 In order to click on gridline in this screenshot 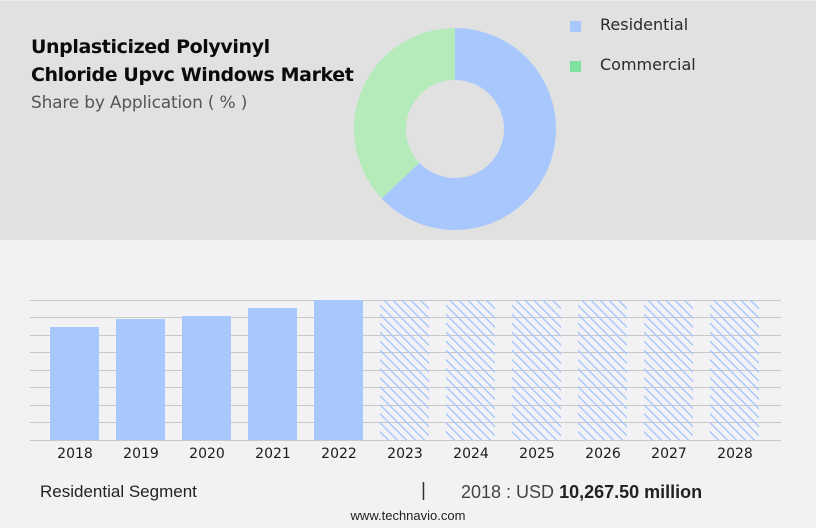, I will do `click(405, 440)`.